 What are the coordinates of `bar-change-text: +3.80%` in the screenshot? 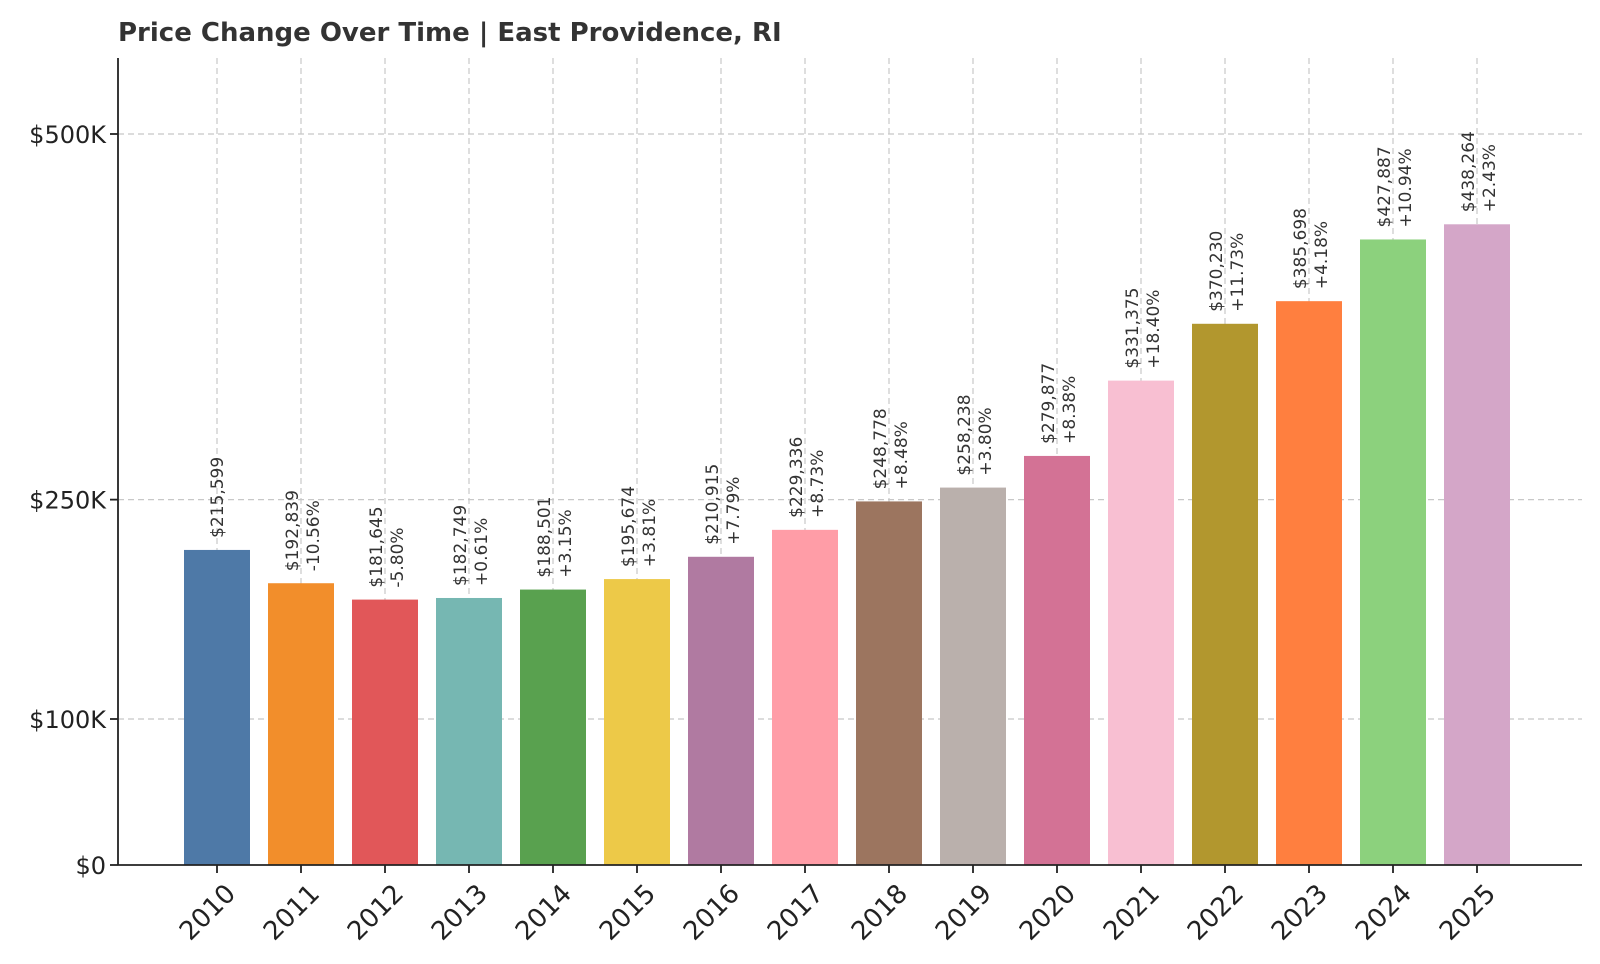 It's located at (986, 441).